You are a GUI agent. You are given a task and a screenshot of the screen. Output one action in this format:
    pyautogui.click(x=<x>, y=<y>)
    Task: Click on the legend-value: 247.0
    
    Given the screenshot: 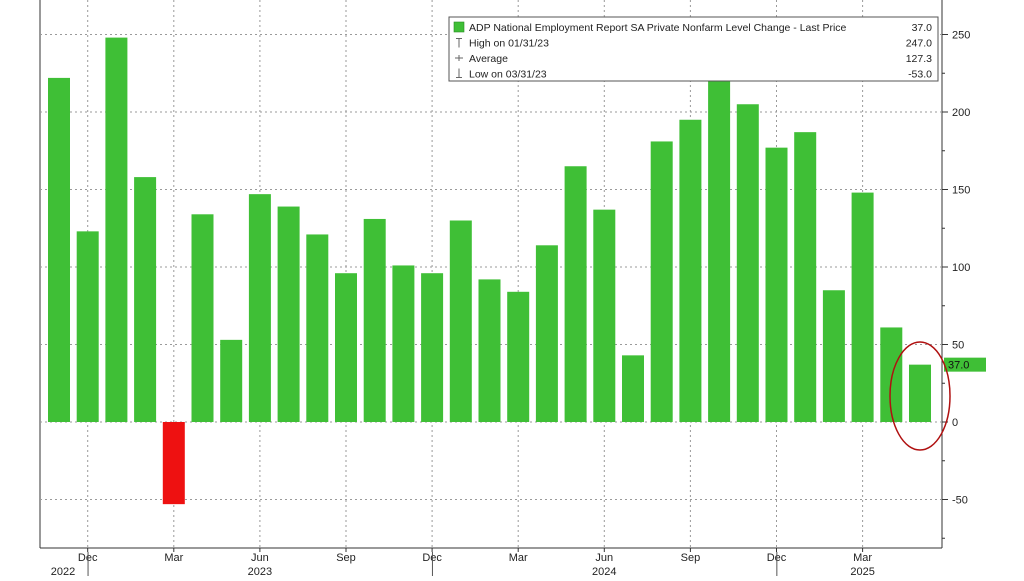 What is the action you would take?
    pyautogui.click(x=919, y=44)
    